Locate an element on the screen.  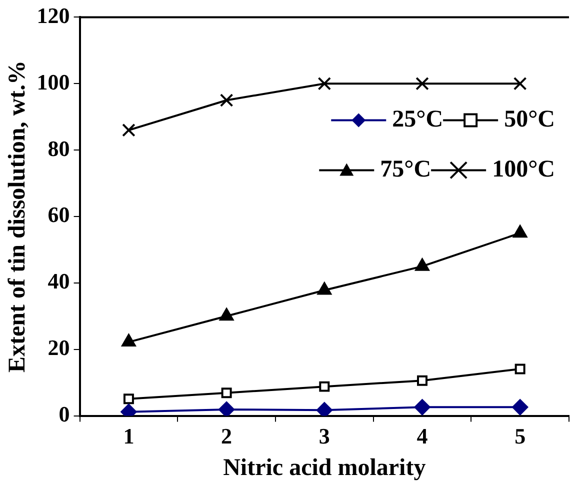
y-tick-label: 40 is located at coordinates (59, 281).